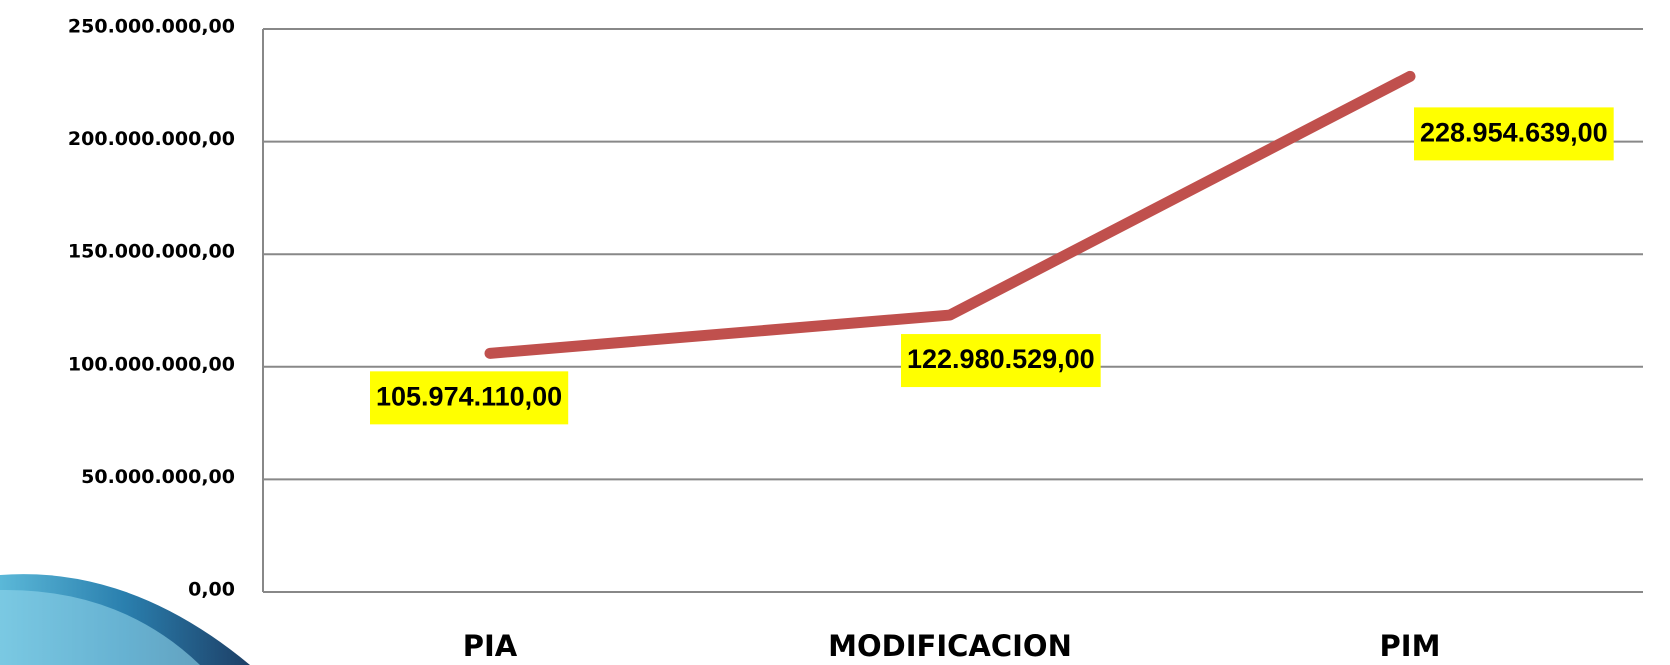 This screenshot has height=665, width=1670. I want to click on x-tick-label: MODIFICACION, so click(950, 646).